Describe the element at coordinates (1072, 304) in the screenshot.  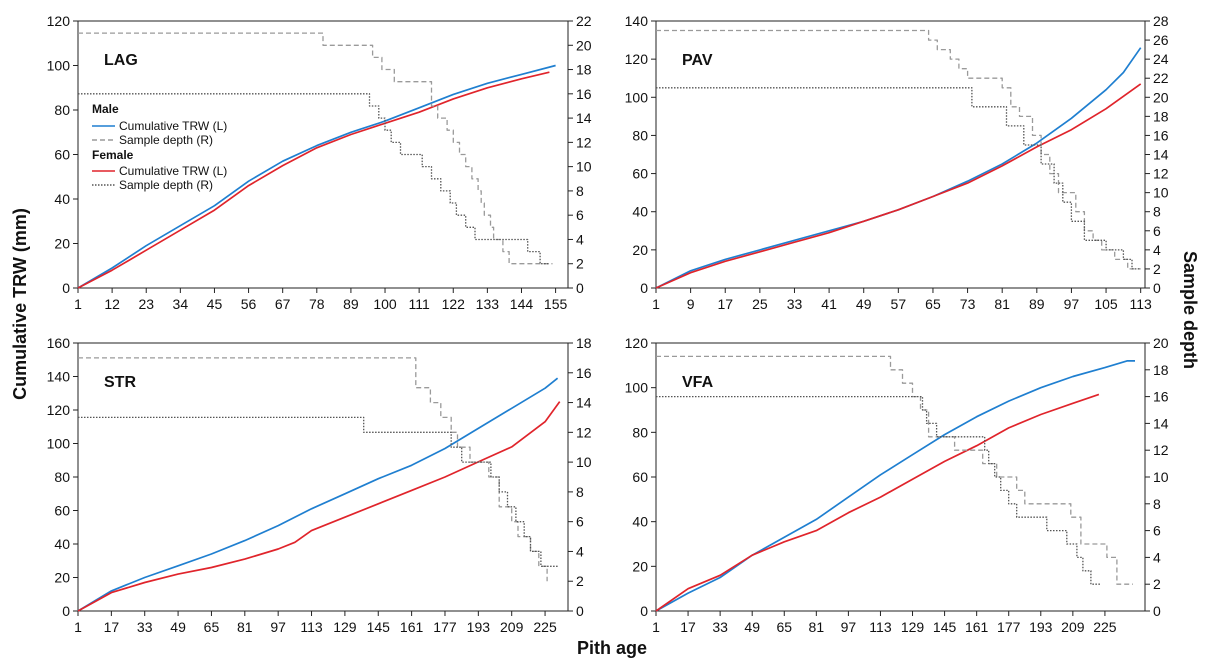
I see `x-tick-label-pav: 97` at that location.